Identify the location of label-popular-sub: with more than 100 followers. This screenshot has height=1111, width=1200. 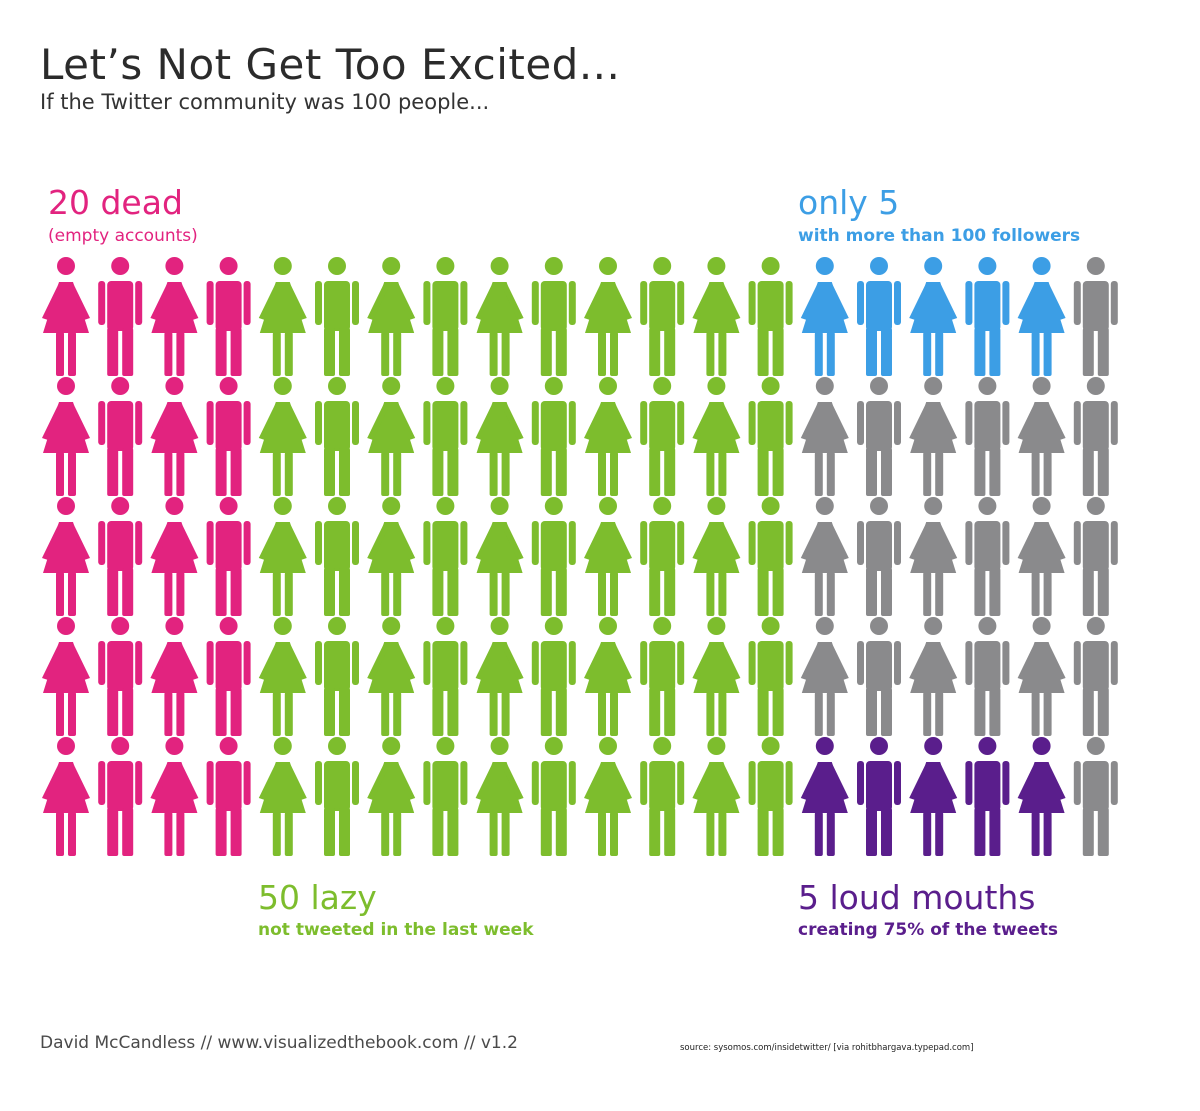
(939, 236).